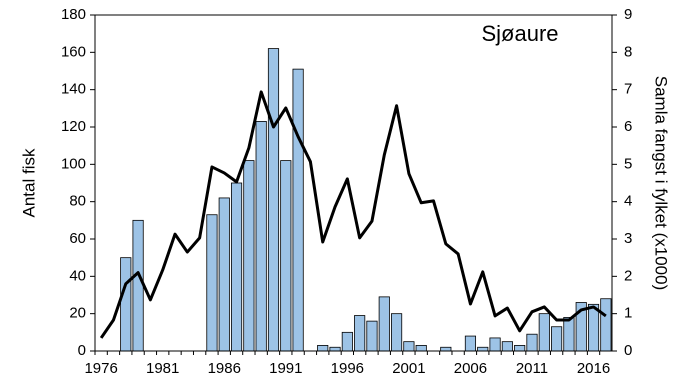 This screenshot has height=385, width=680. Describe the element at coordinates (628, 51) in the screenshot. I see `y2-tick-label: 8` at that location.